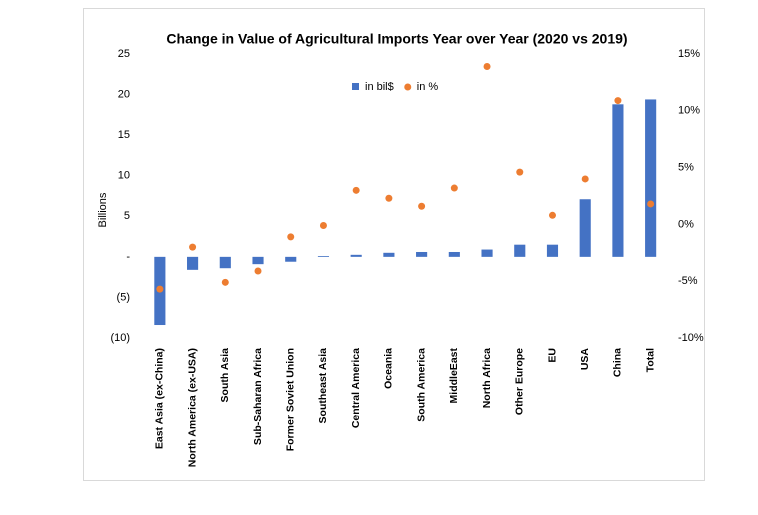 This screenshot has height=515, width=758. What do you see at coordinates (120, 338) in the screenshot?
I see `y-tick-label: (10)` at bounding box center [120, 338].